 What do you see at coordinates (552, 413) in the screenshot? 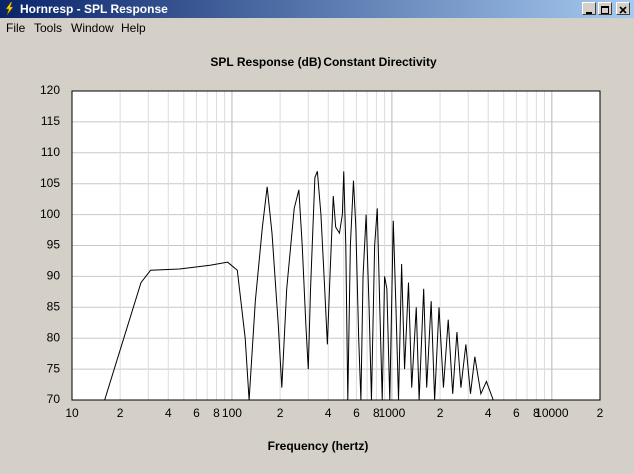
I see `x-tick-label: 10000` at bounding box center [552, 413].